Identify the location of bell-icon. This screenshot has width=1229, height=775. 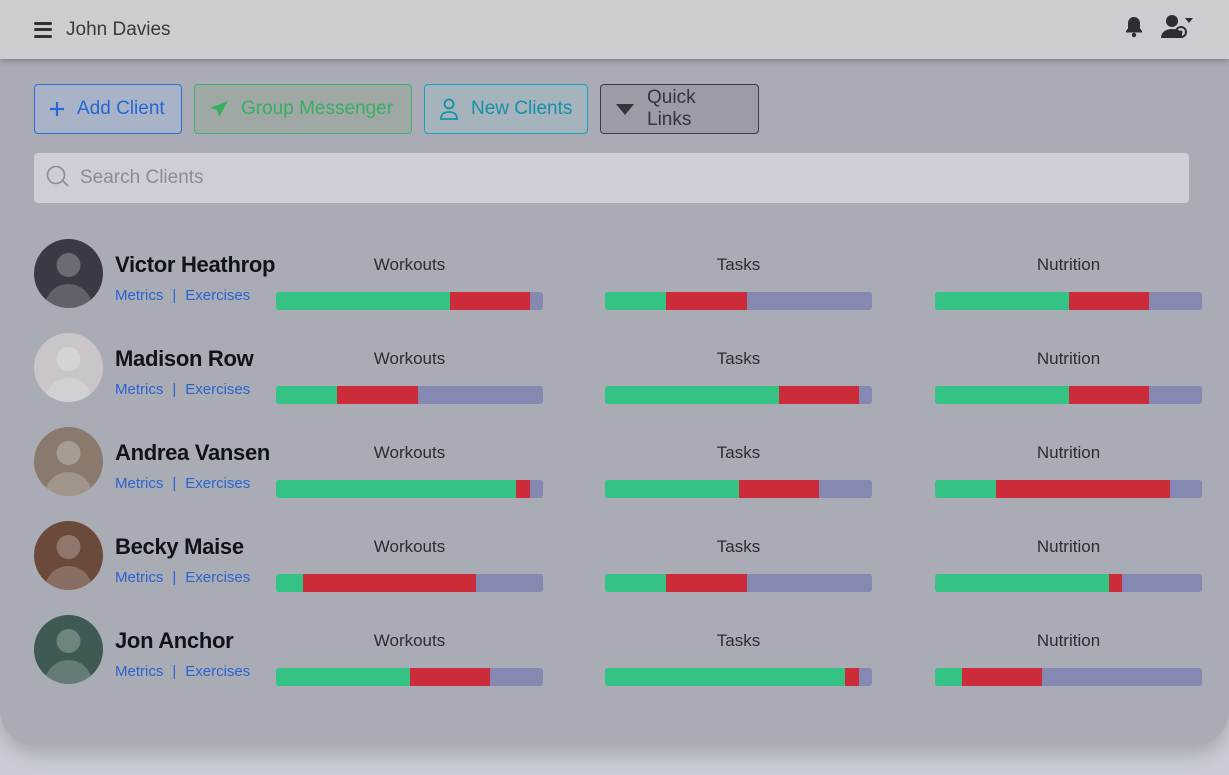
(1134, 29).